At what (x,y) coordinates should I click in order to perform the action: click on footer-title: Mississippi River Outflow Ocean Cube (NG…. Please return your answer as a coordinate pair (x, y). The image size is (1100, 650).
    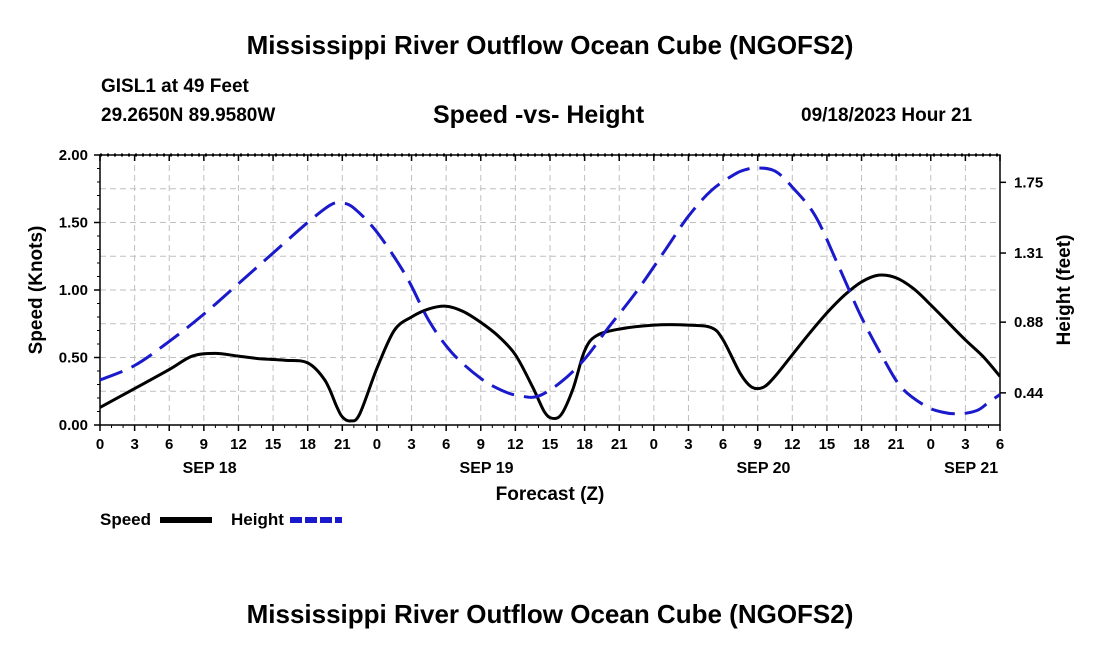
    Looking at the image, I should click on (550, 614).